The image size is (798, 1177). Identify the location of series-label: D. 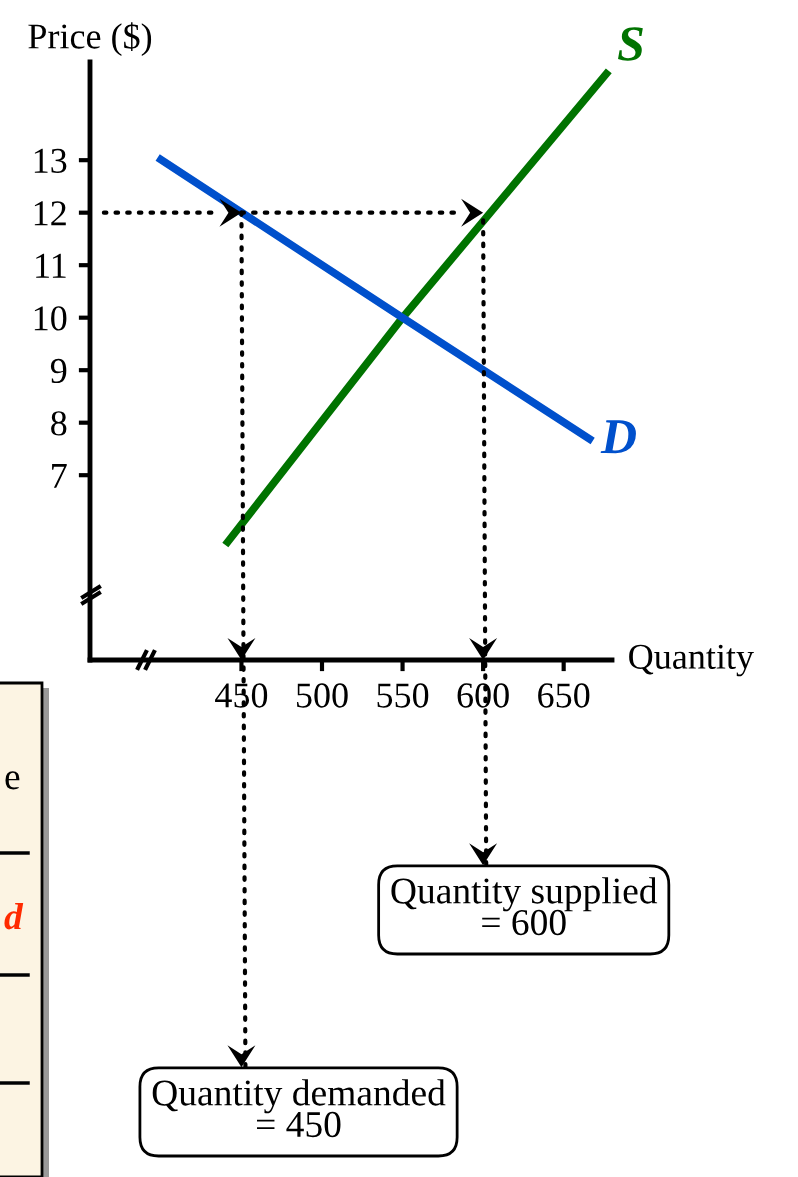
(618, 437).